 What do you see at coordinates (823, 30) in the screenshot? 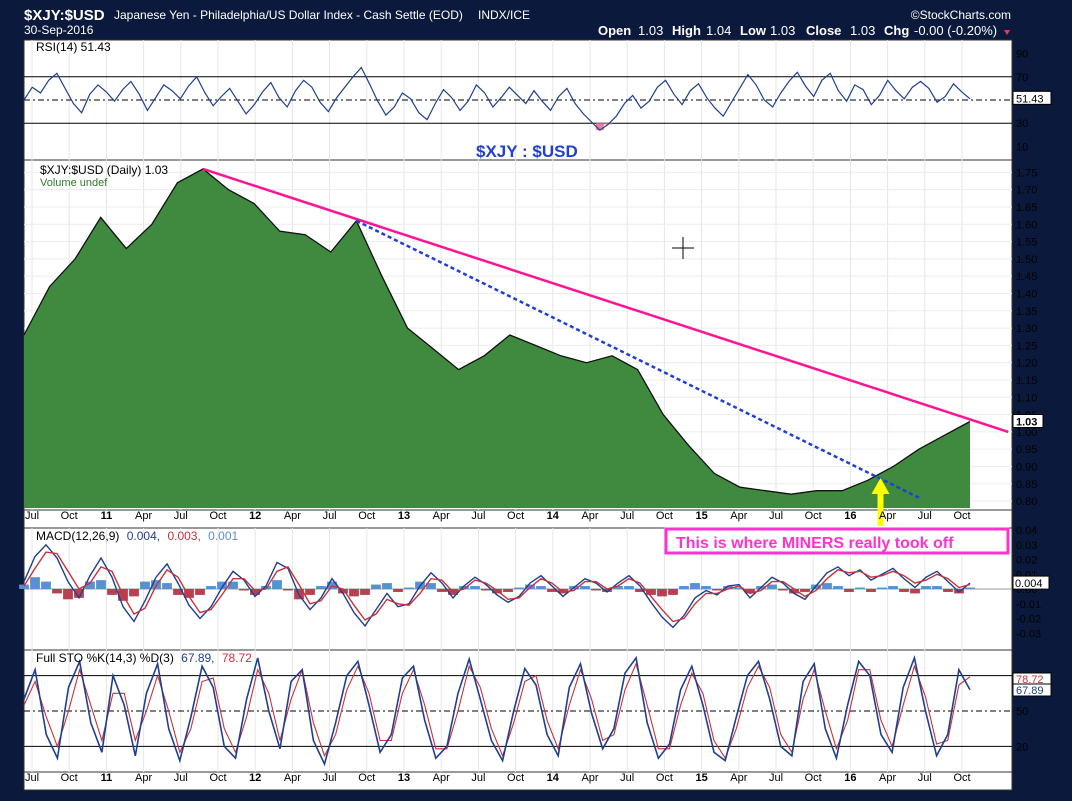
I see `close-label: Close` at bounding box center [823, 30].